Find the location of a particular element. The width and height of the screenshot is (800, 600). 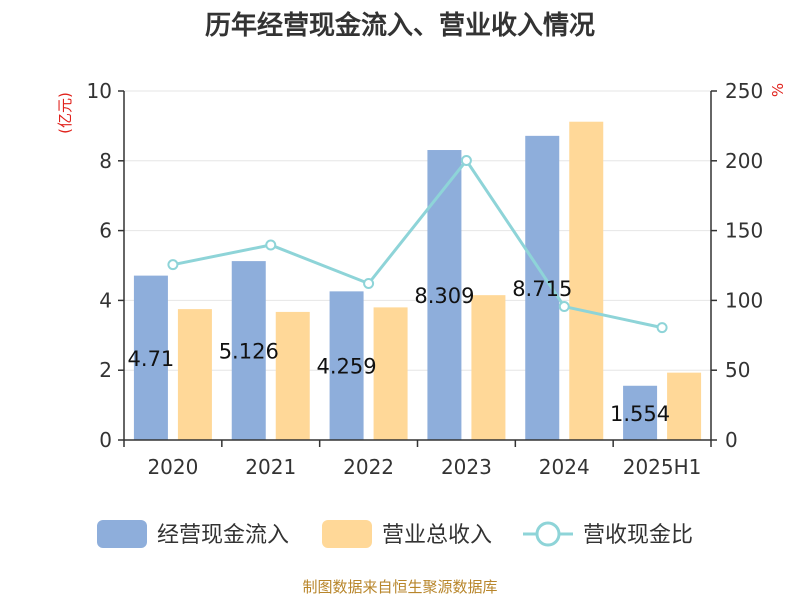

right-tick-label: 250 is located at coordinates (744, 91).